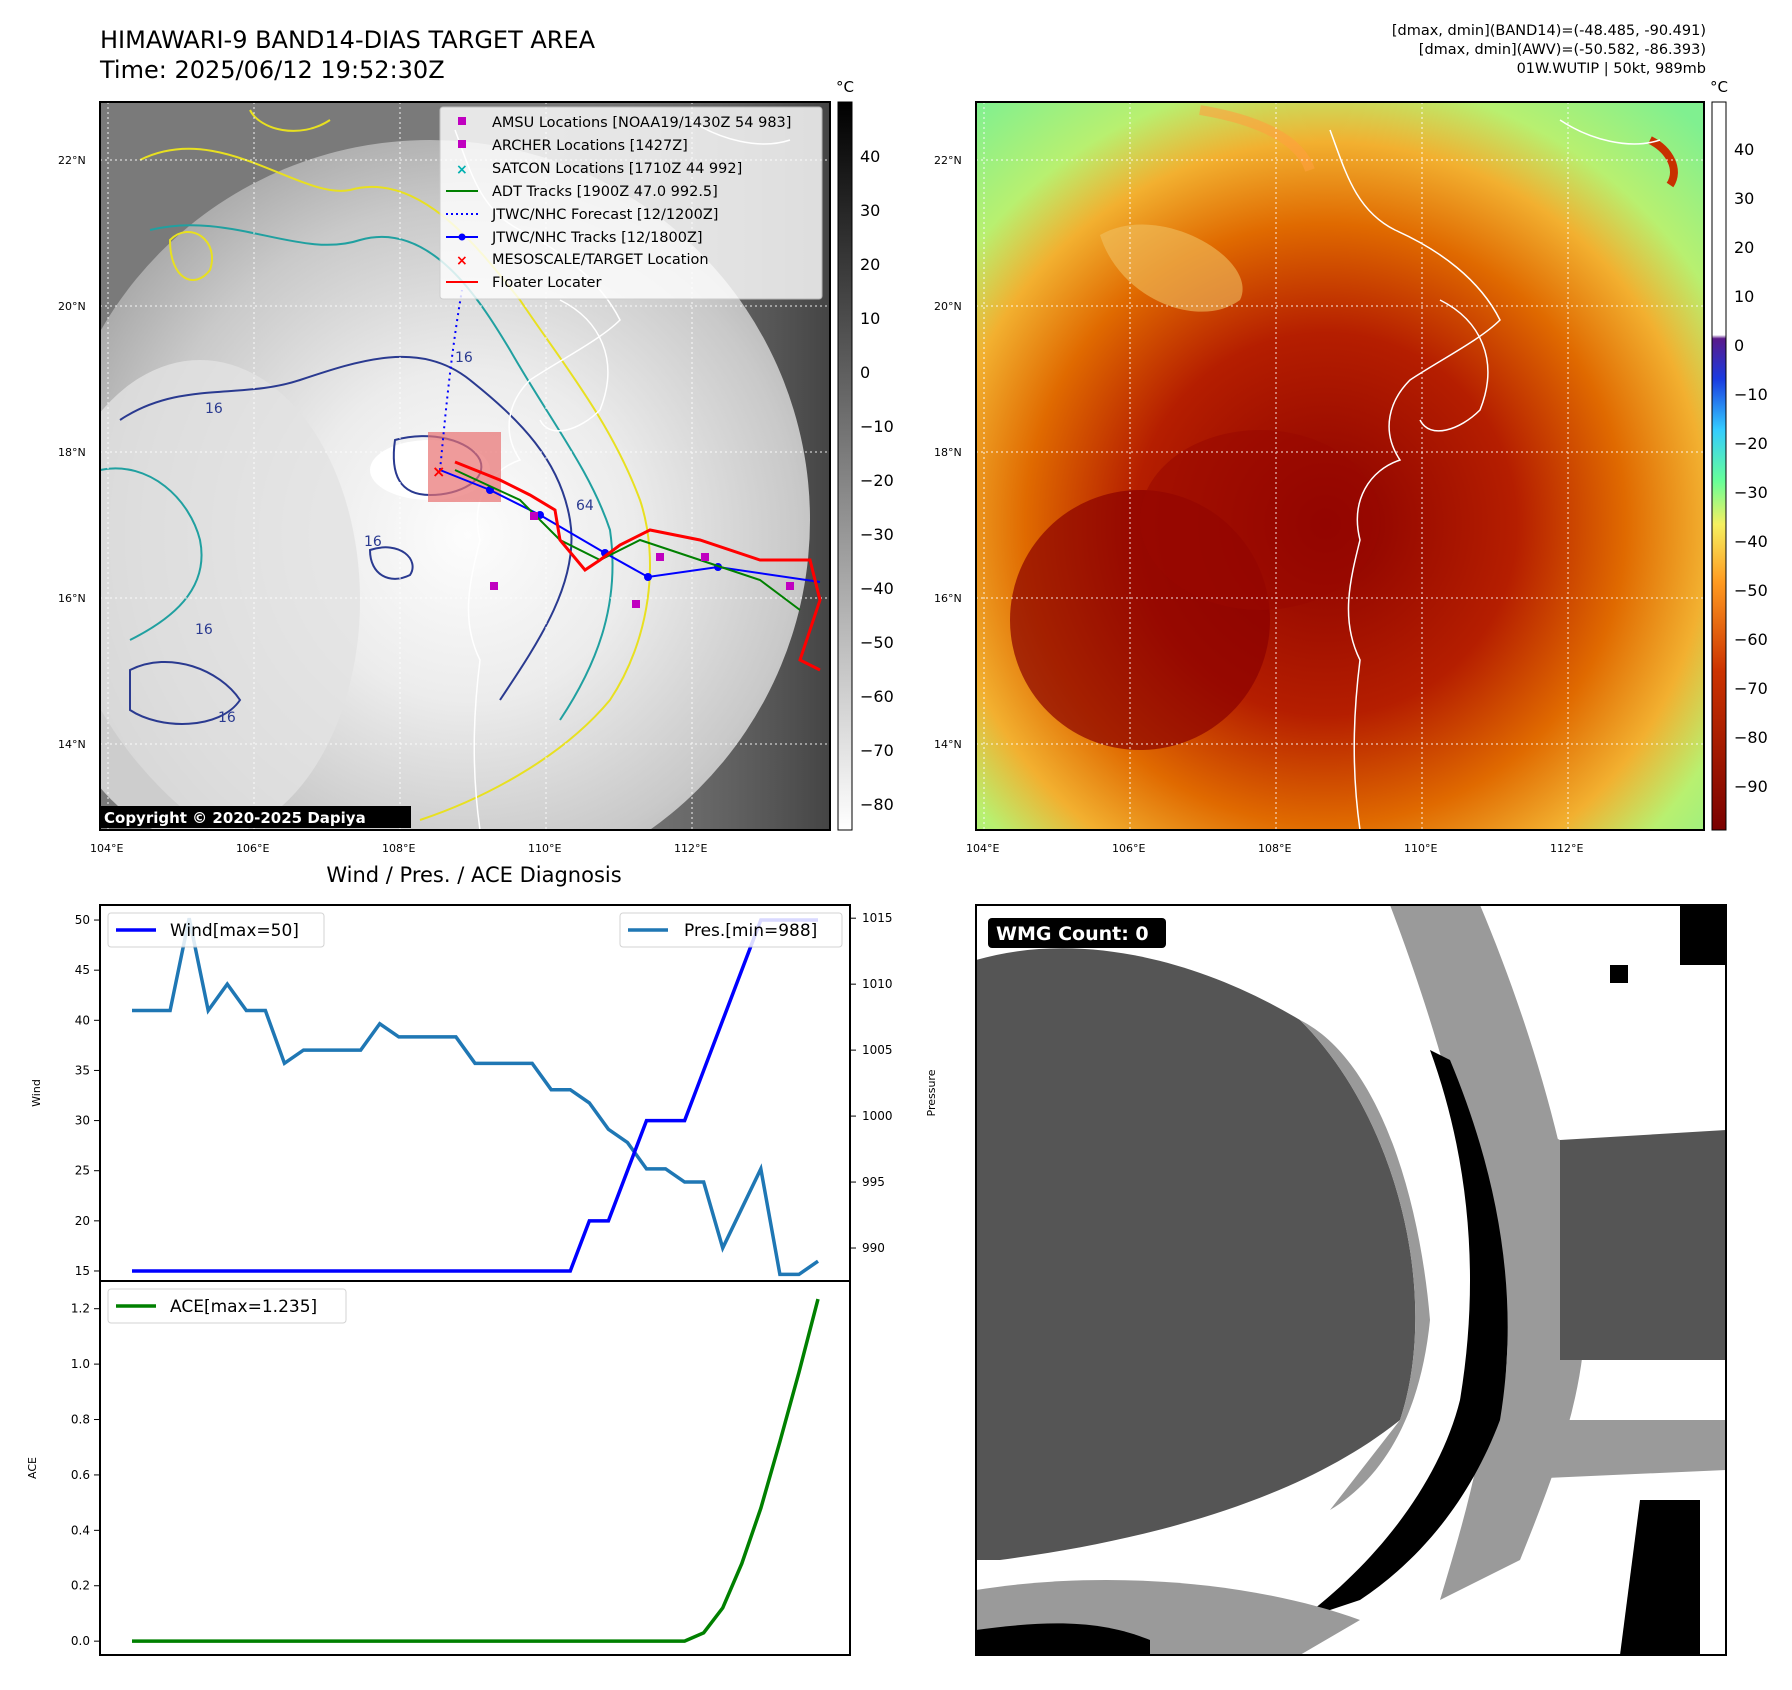 Image resolution: width=1792 pixels, height=1690 pixels. I want to click on ace-tick: 0.2, so click(80, 1586).